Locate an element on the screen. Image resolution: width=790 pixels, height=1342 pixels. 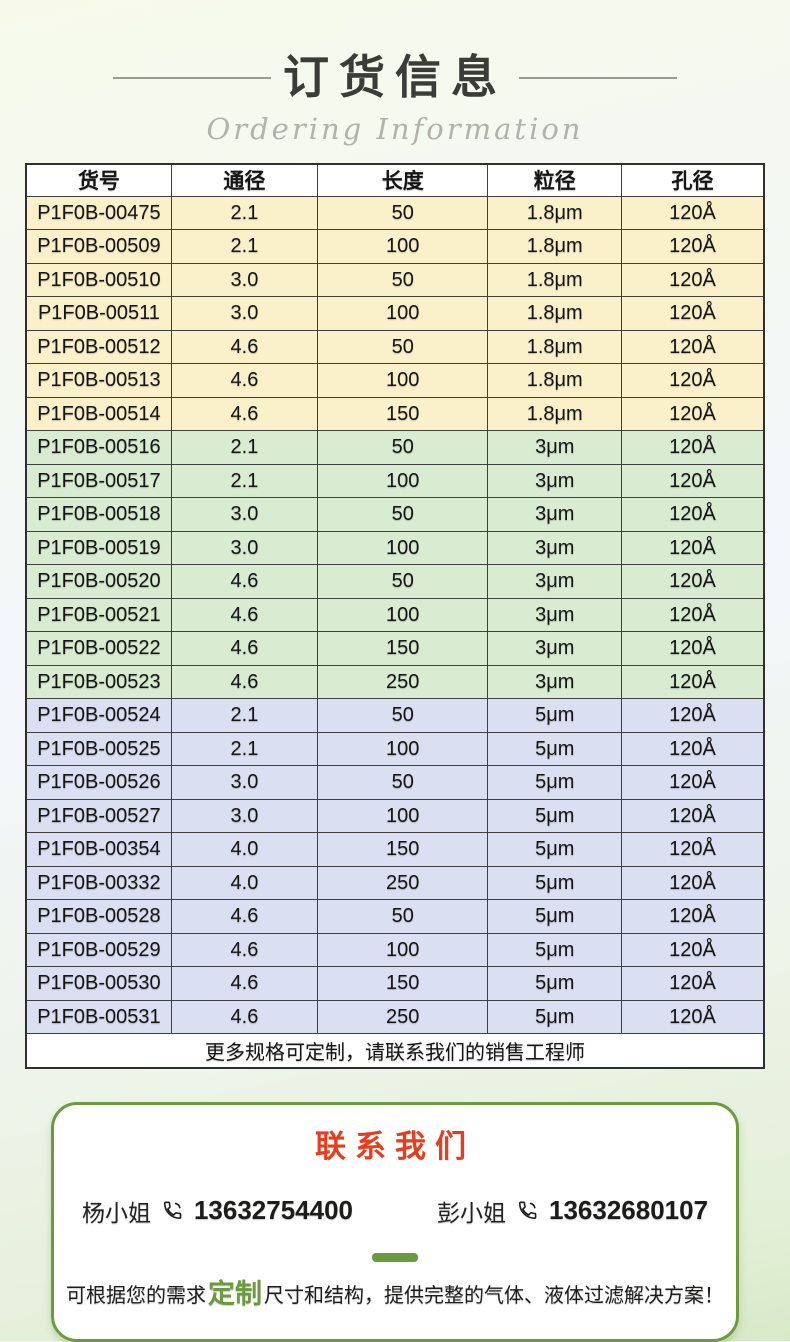
table-cell: P1F0B-00514 is located at coordinates (98, 414).